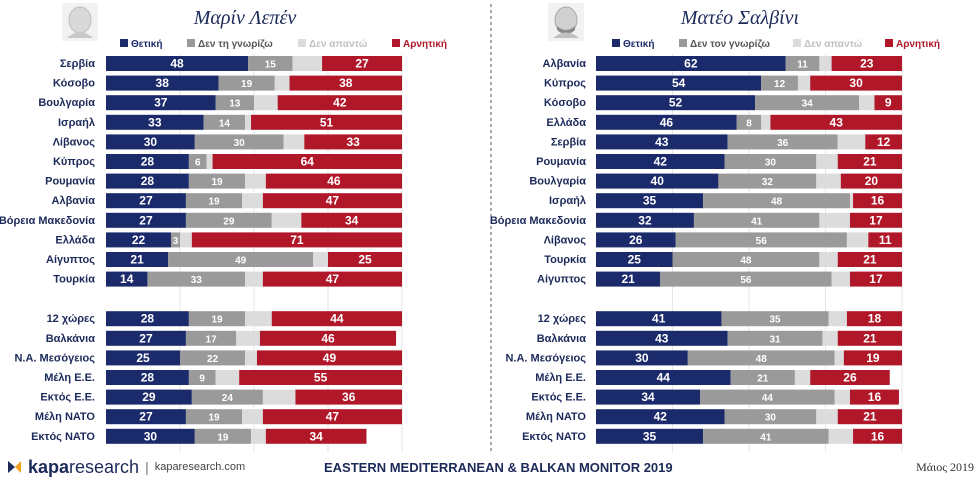  What do you see at coordinates (562, 339) in the screenshot?
I see `category-label: Βαλκάνια` at bounding box center [562, 339].